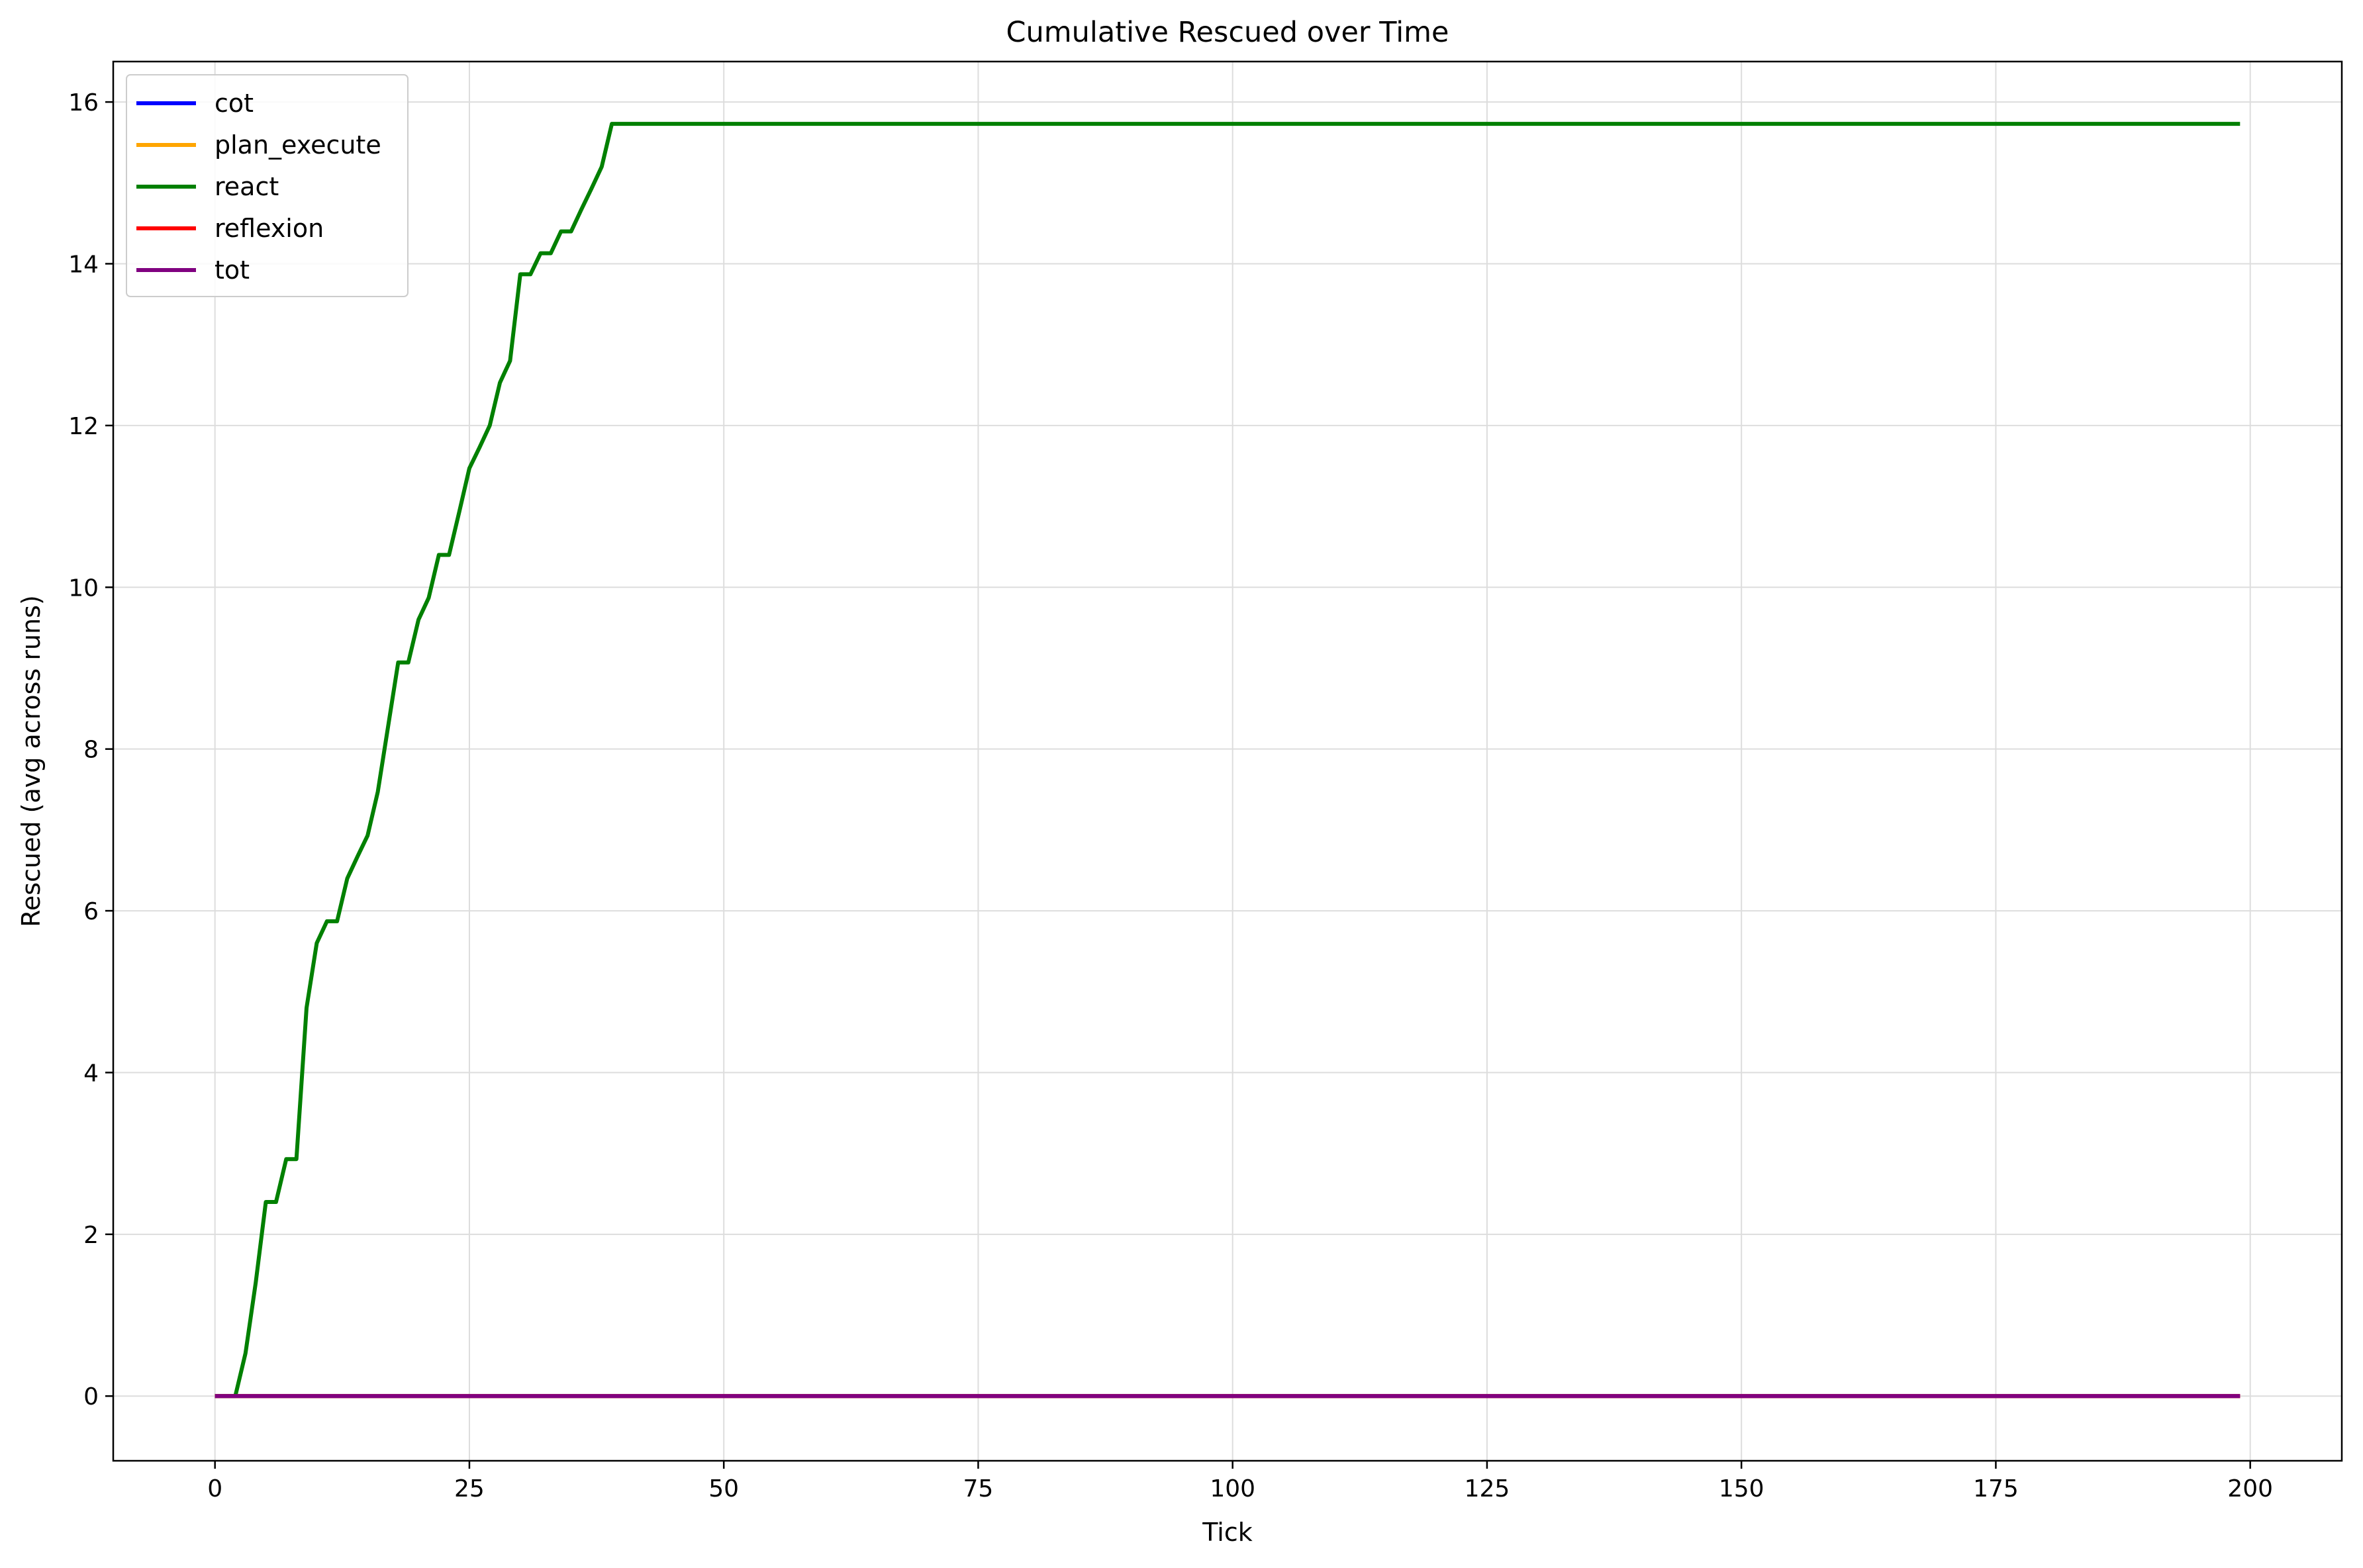 The image size is (2363, 1568). I want to click on legend-label: react, so click(247, 186).